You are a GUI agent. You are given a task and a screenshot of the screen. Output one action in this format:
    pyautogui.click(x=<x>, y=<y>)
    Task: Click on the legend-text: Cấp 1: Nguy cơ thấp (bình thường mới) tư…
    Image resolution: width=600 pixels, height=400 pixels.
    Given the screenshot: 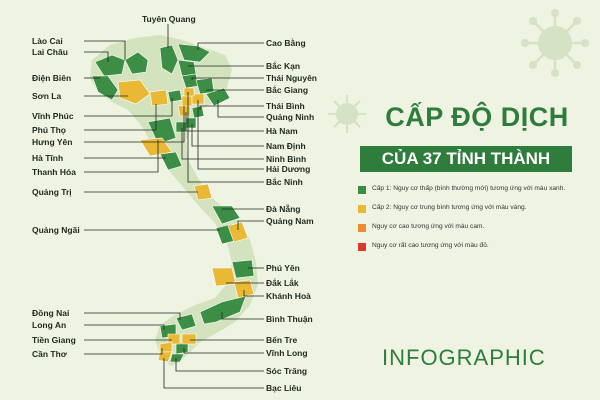 What is the action you would take?
    pyautogui.click(x=469, y=188)
    